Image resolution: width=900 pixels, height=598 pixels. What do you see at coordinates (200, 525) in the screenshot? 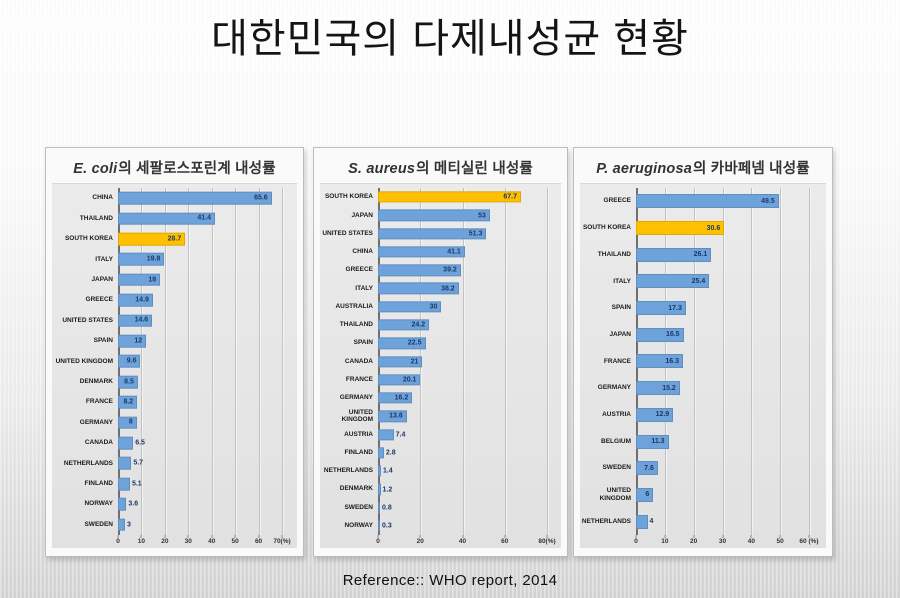
I see `bar-track: 3` at bounding box center [200, 525].